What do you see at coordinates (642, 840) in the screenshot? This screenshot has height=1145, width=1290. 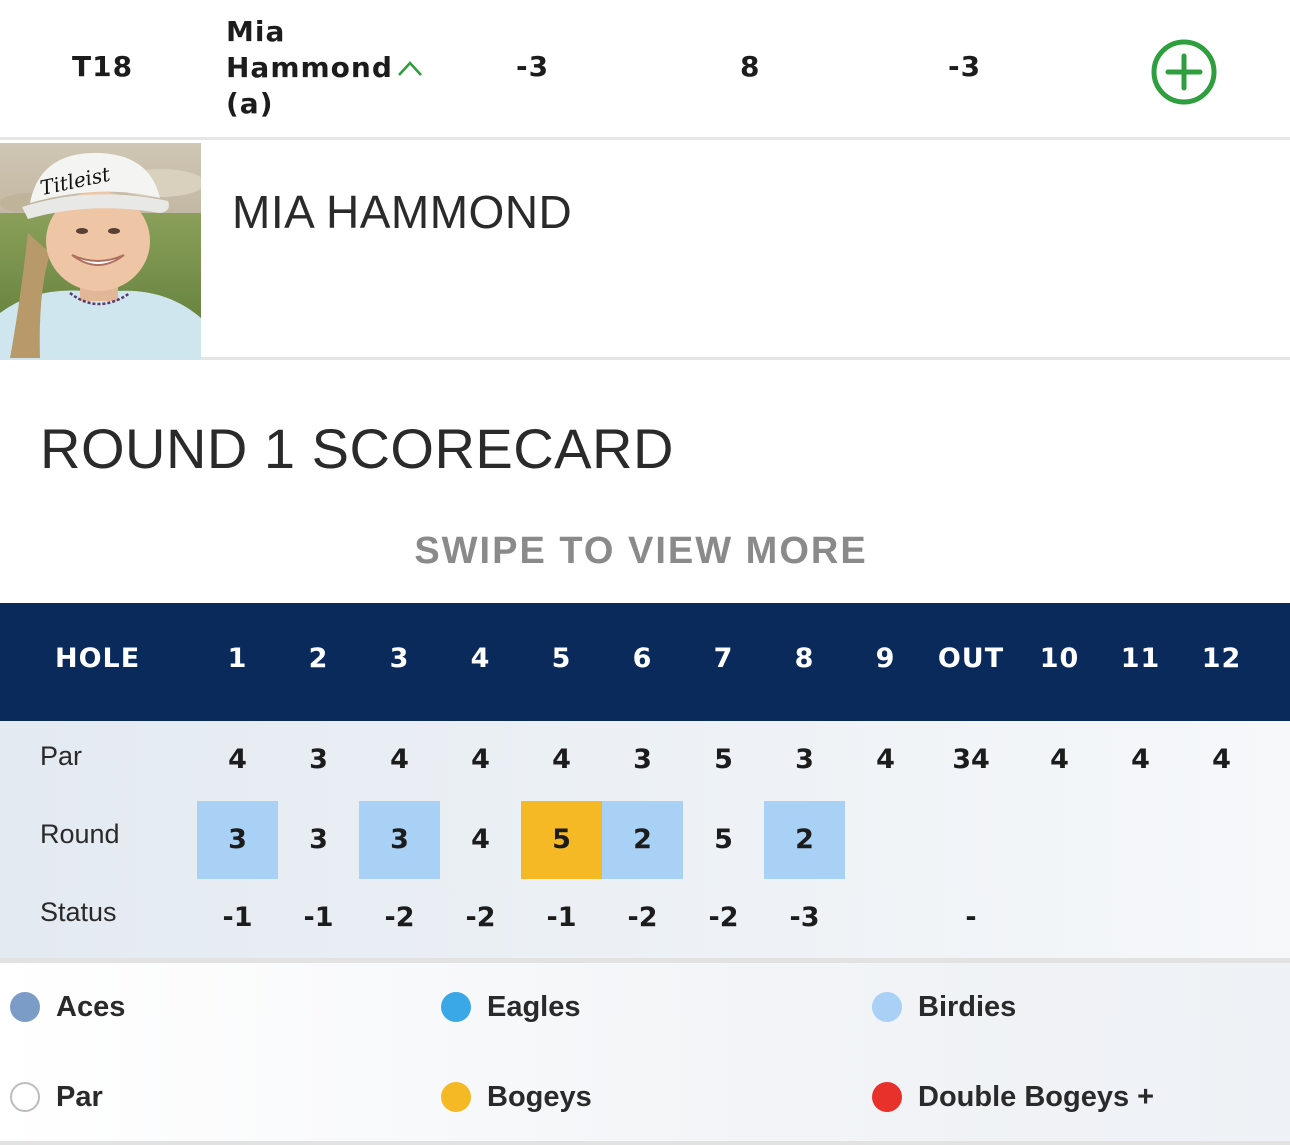 I see `round-cell-6: 2` at bounding box center [642, 840].